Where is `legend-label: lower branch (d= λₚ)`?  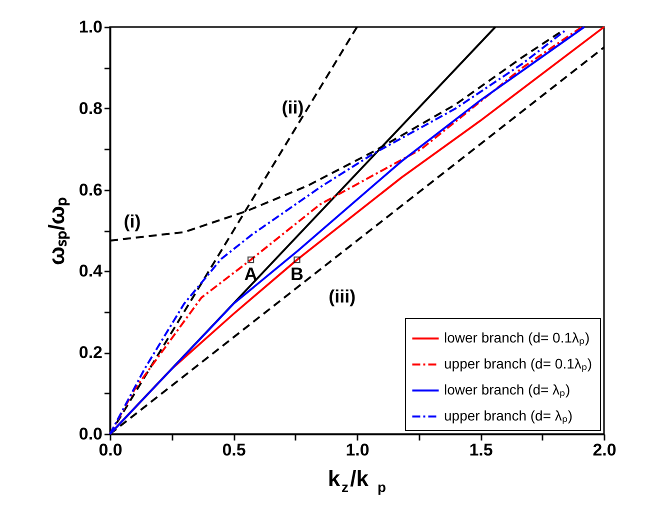
legend-label: lower branch (d= λₚ) is located at coordinates (507, 390).